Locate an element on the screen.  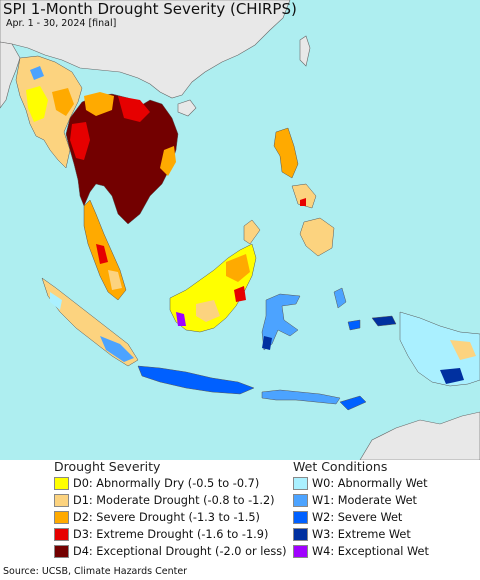
legend-label-d0: D0: Abnormally Dry (-0.5 to -0.7) is located at coordinates (166, 483).